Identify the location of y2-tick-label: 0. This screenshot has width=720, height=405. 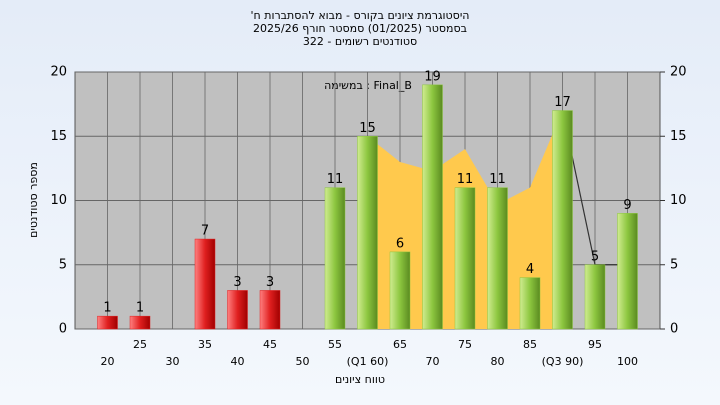
(674, 329).